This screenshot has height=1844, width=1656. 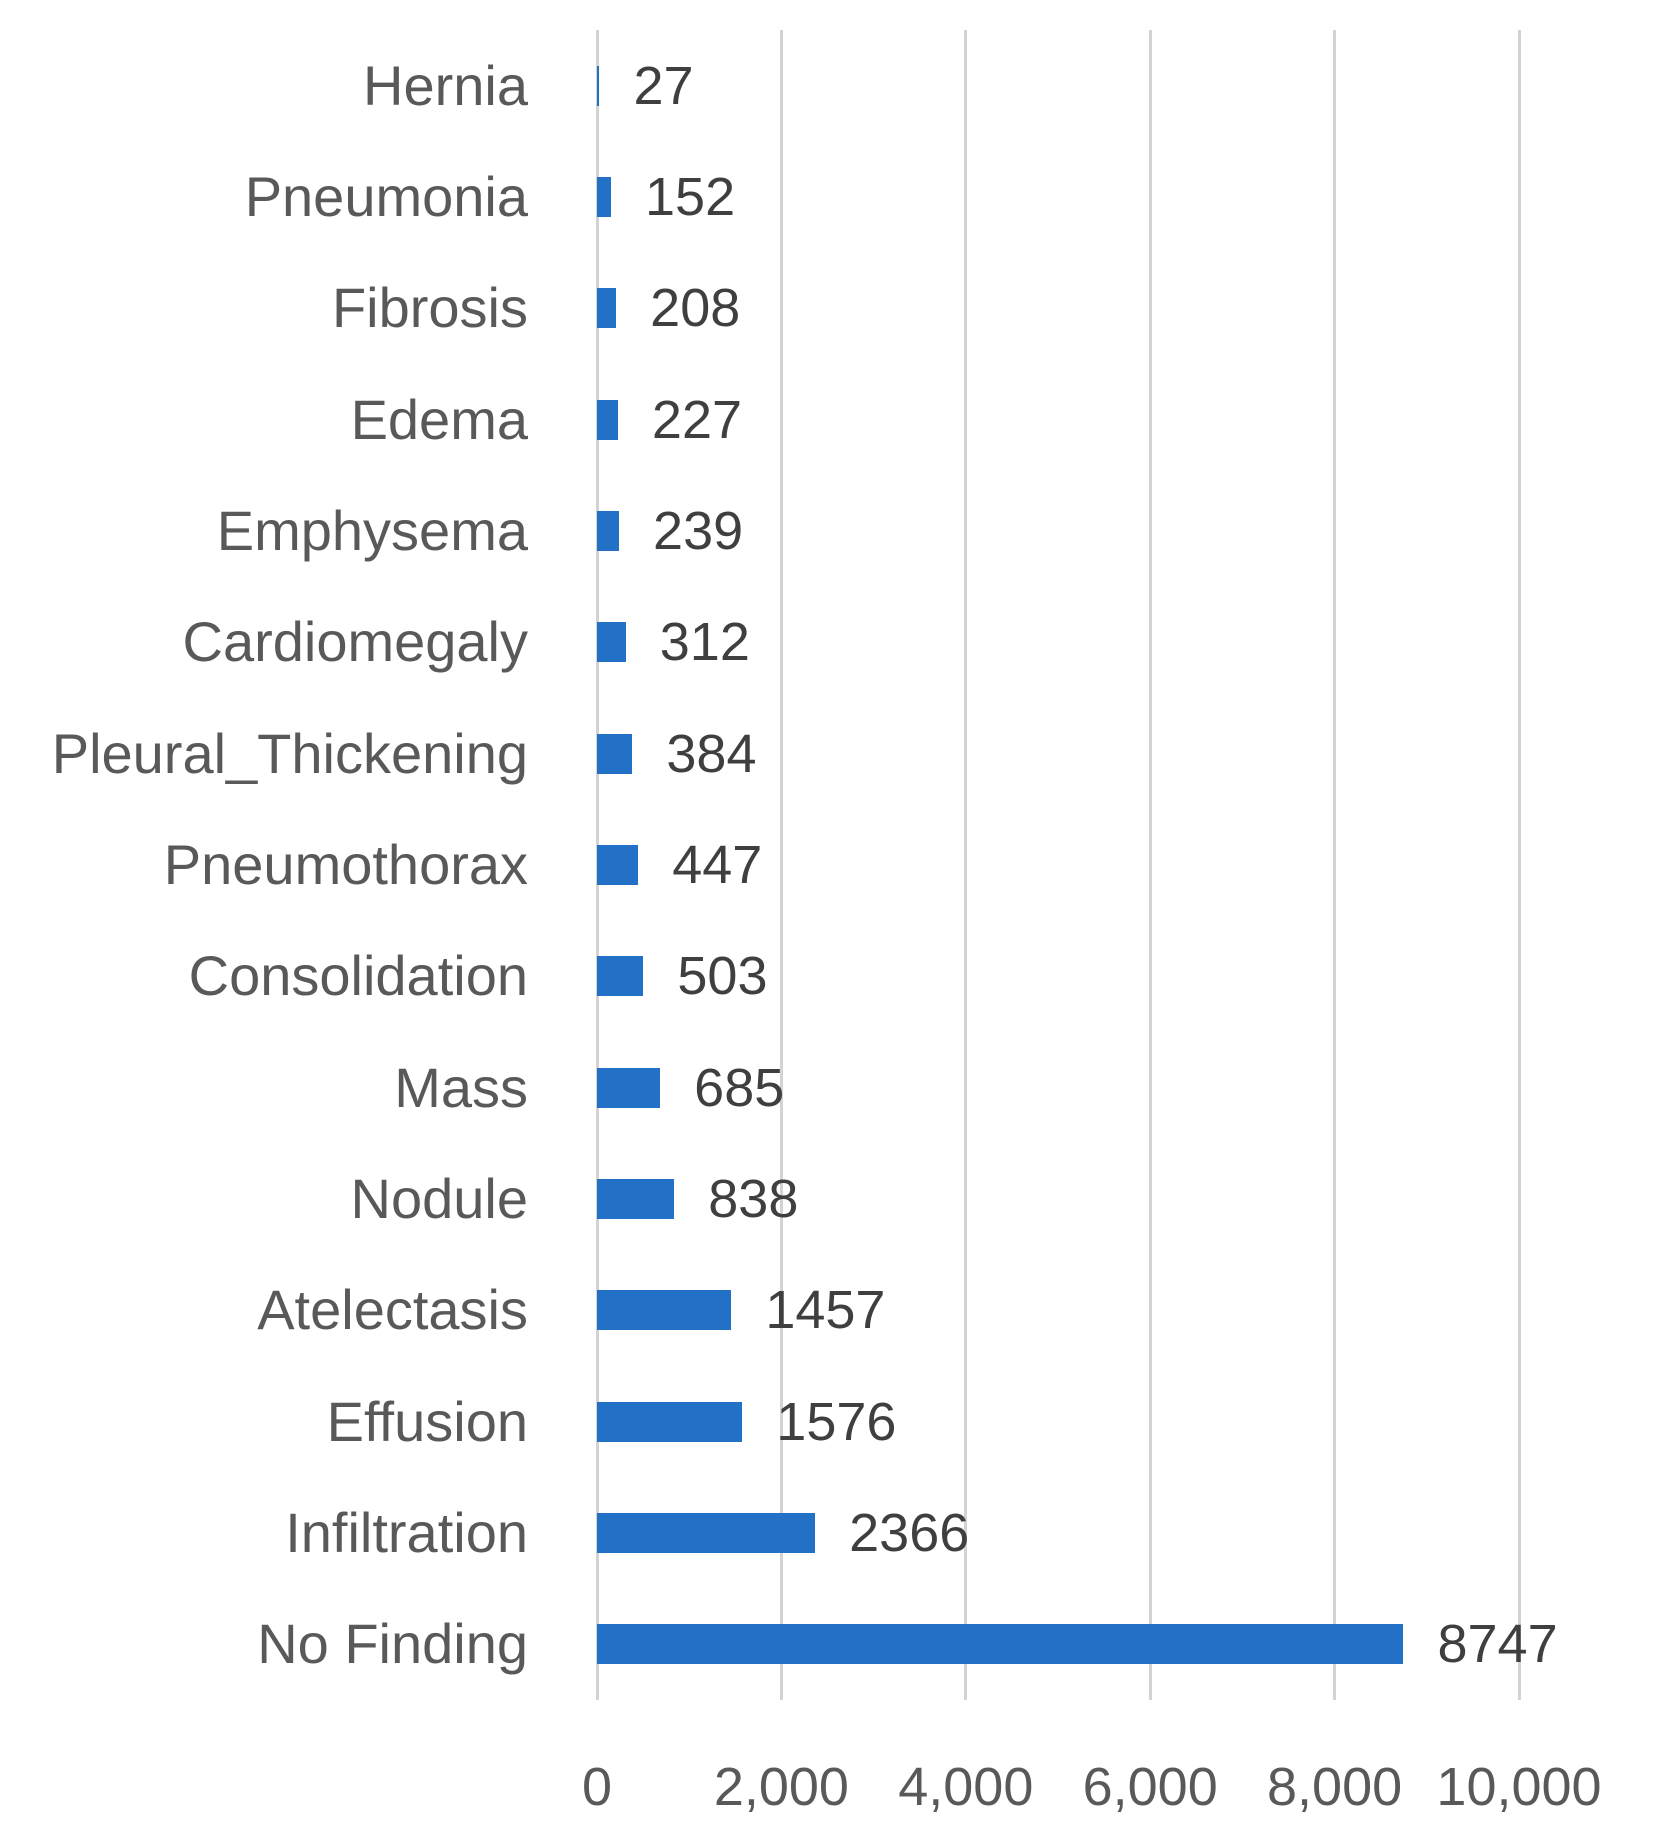 What do you see at coordinates (698, 531) in the screenshot?
I see `value-label: 239` at bounding box center [698, 531].